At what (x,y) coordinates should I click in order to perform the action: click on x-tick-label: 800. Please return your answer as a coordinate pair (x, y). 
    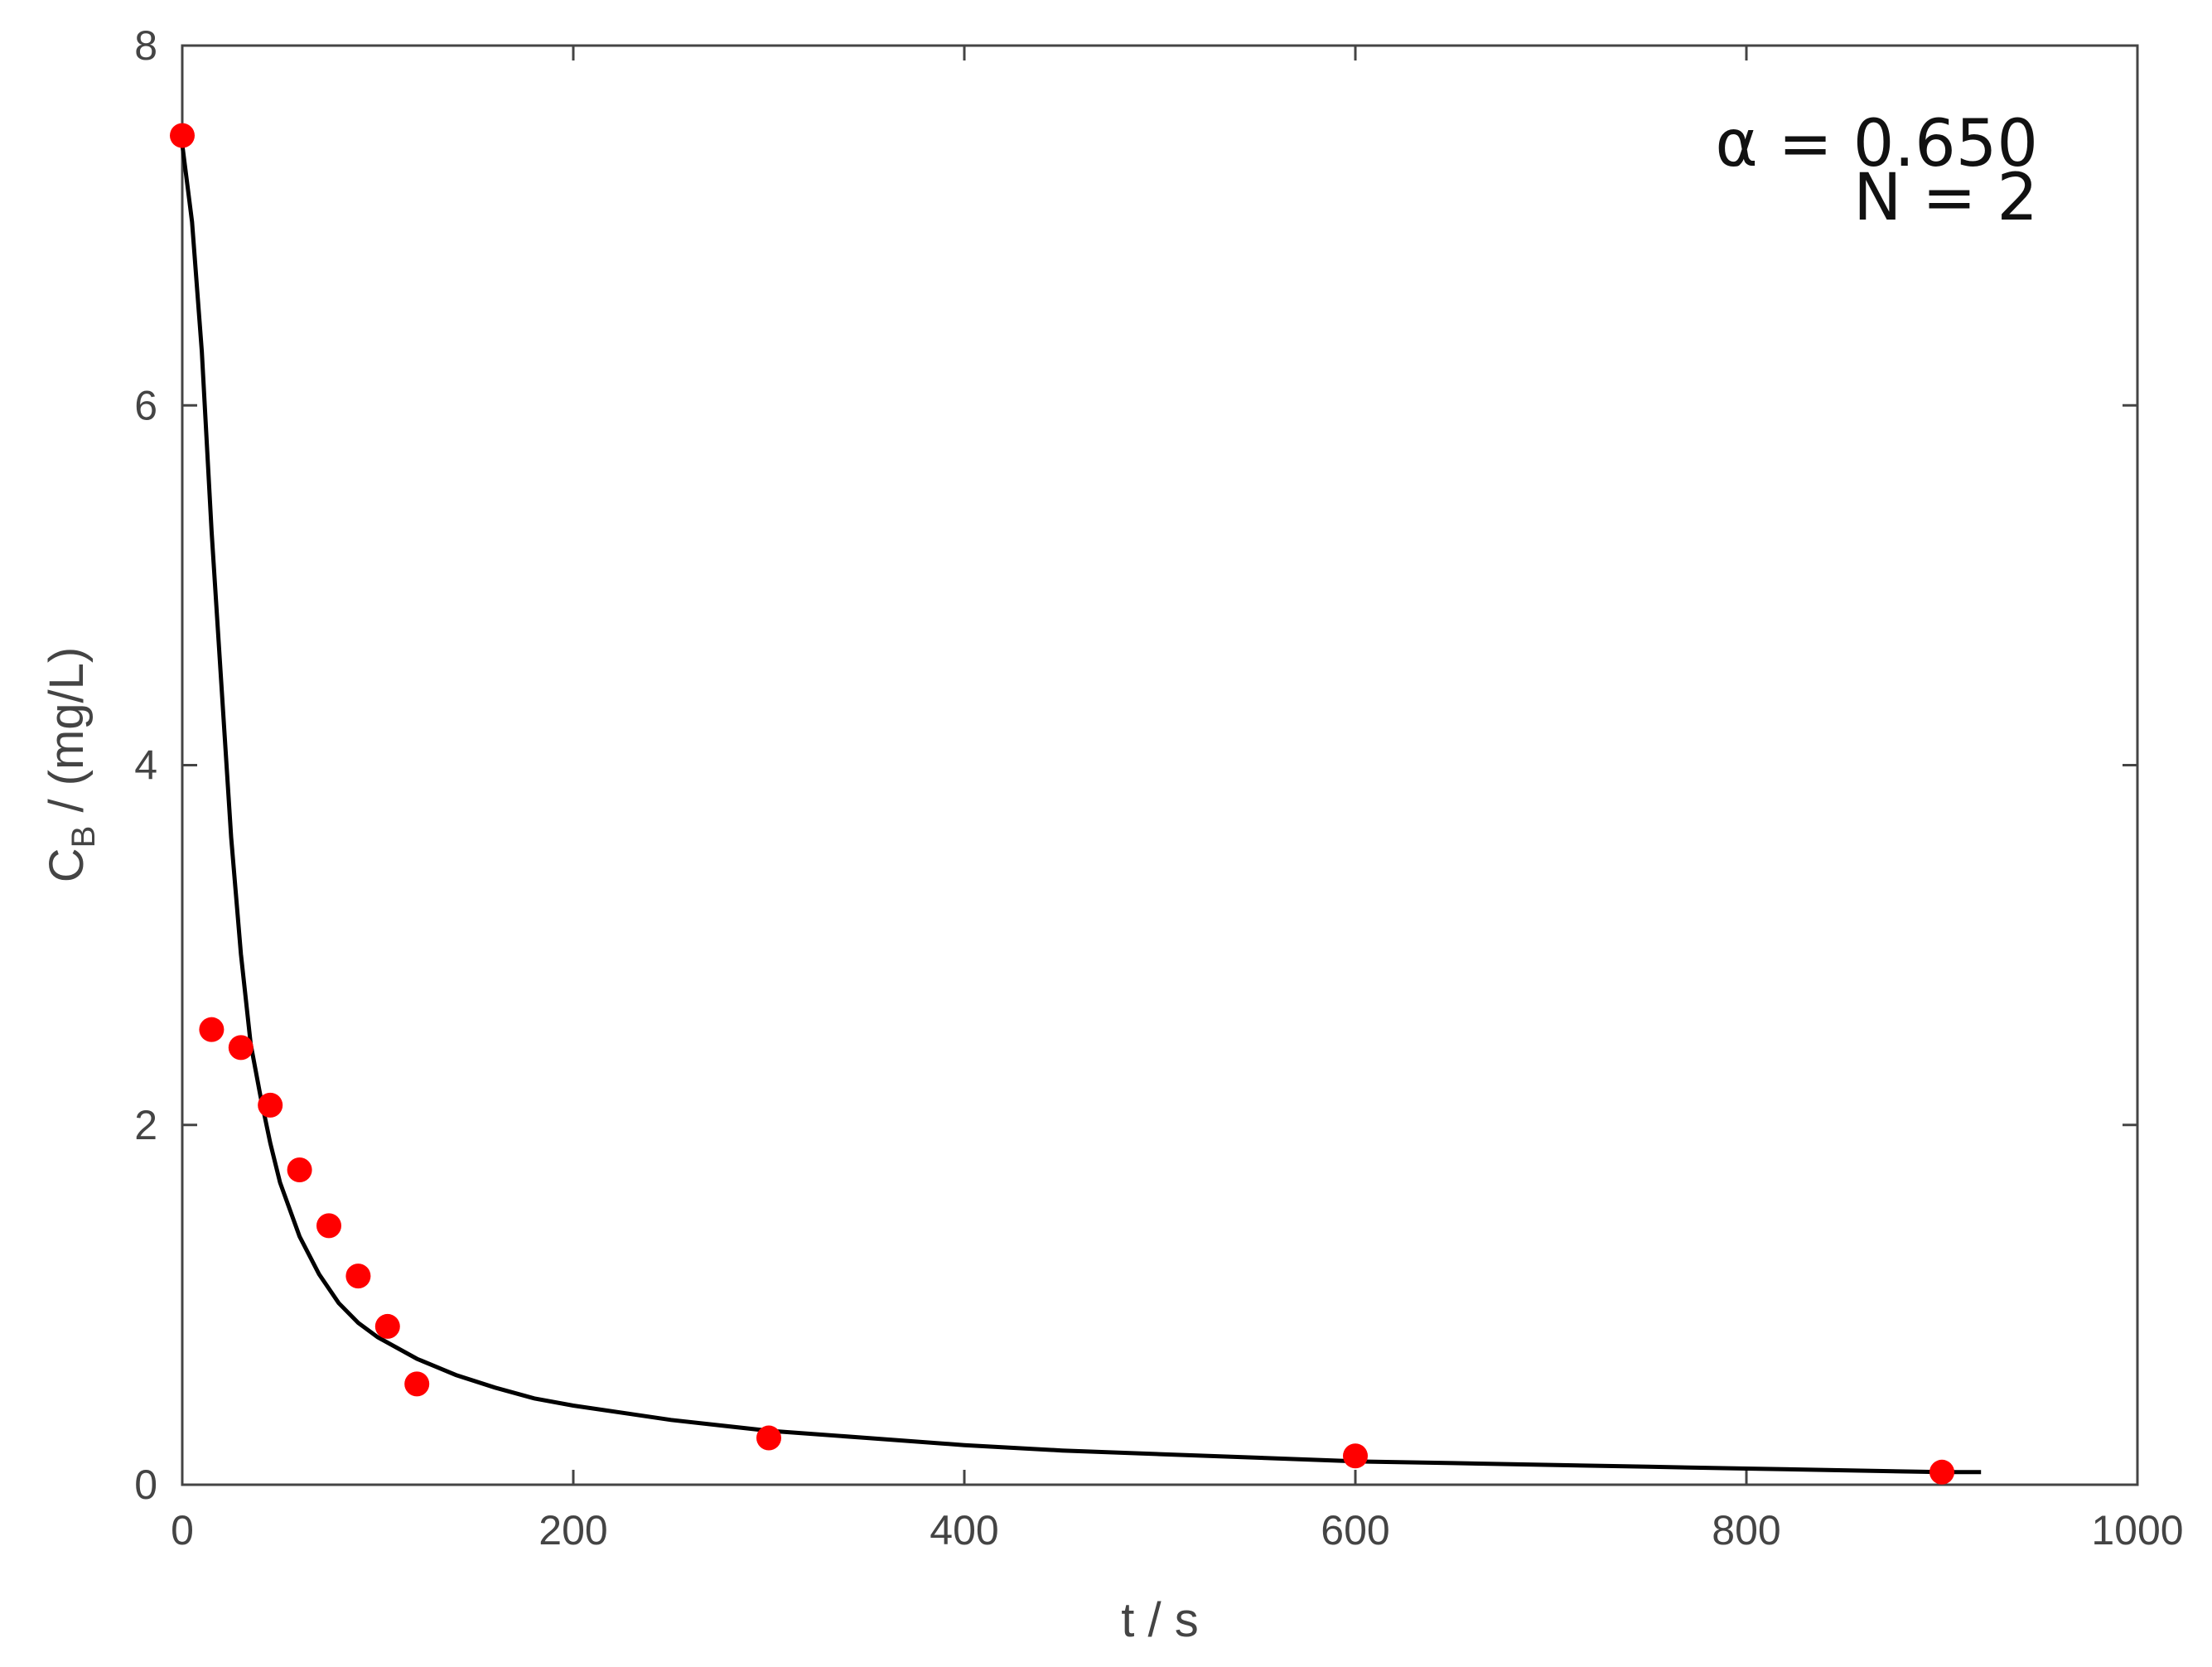
    Looking at the image, I should click on (1746, 1530).